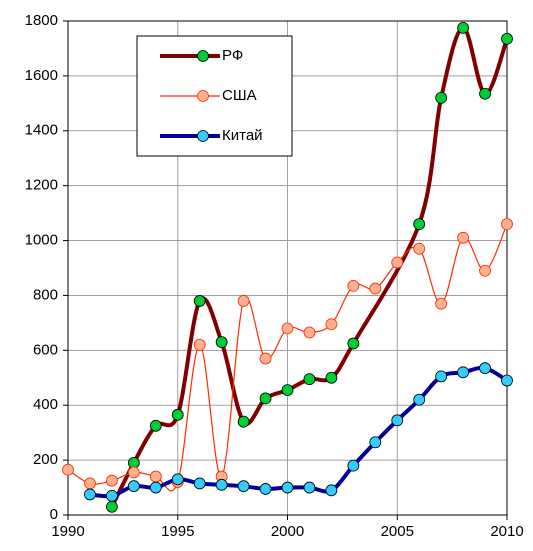 Image resolution: width=533 pixels, height=551 pixels. Describe the element at coordinates (45, 349) in the screenshot. I see `y-tick-label: 600` at that location.